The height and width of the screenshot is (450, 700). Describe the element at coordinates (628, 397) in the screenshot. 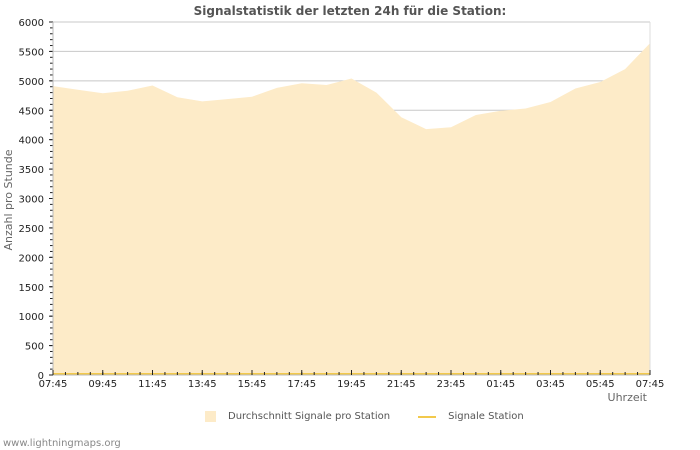

I see `x-axis-title: Uhrzeit` at that location.